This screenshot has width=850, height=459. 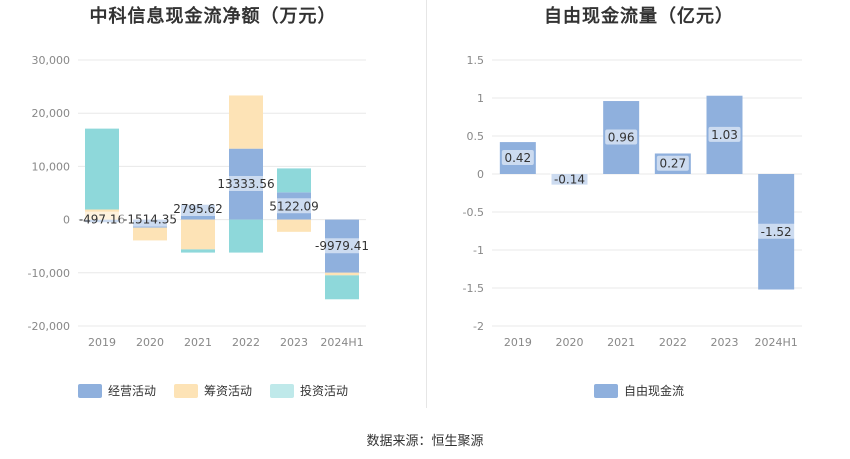 I want to click on legend-label-financing: 筹资活动, so click(x=227, y=391).